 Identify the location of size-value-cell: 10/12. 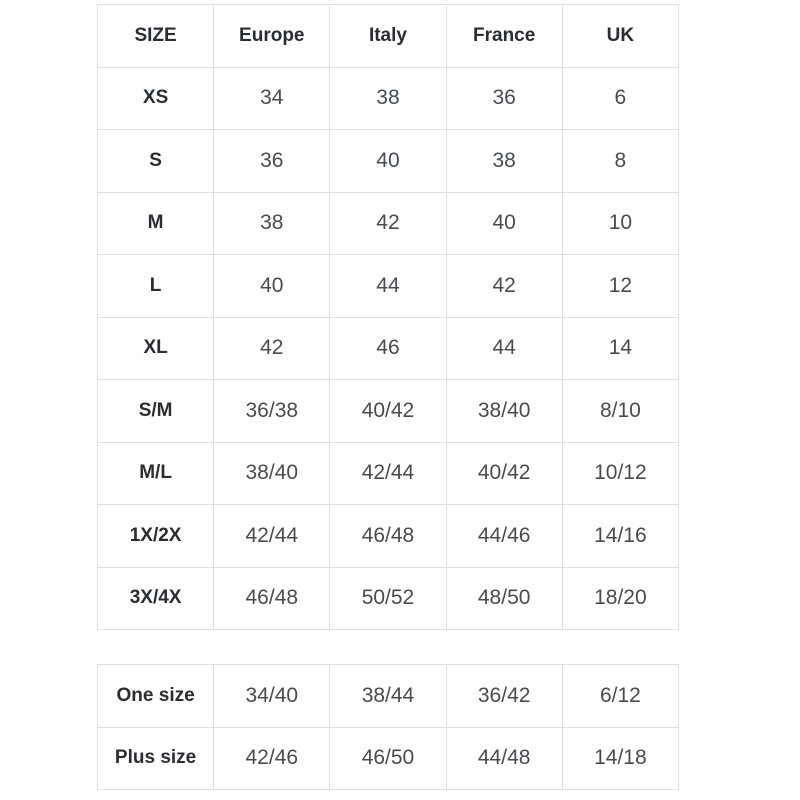
(620, 473).